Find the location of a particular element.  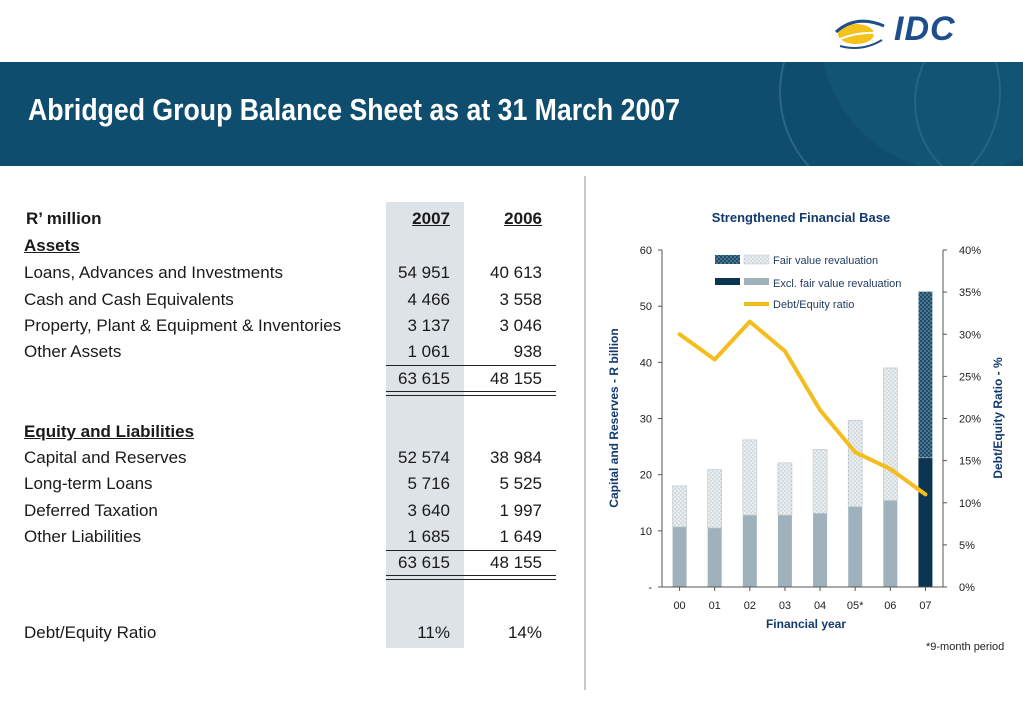

row-label: Other Liabilities is located at coordinates (83, 536).